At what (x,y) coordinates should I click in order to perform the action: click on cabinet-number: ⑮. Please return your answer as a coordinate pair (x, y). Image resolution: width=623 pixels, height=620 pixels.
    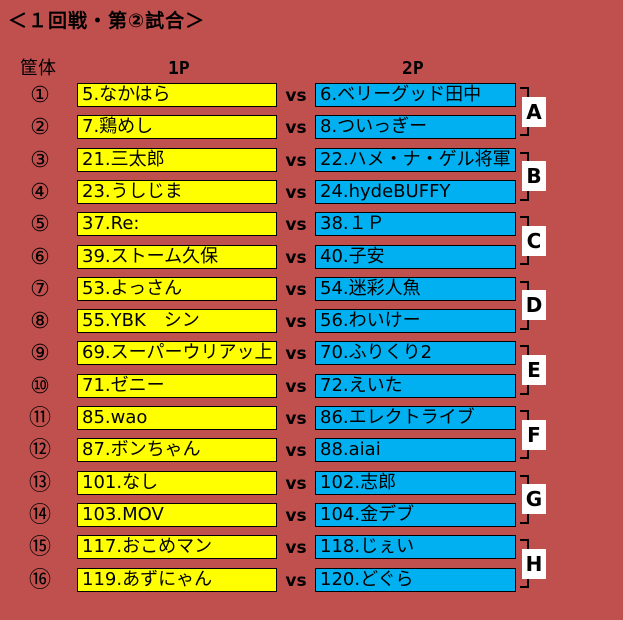
    Looking at the image, I should click on (39, 548).